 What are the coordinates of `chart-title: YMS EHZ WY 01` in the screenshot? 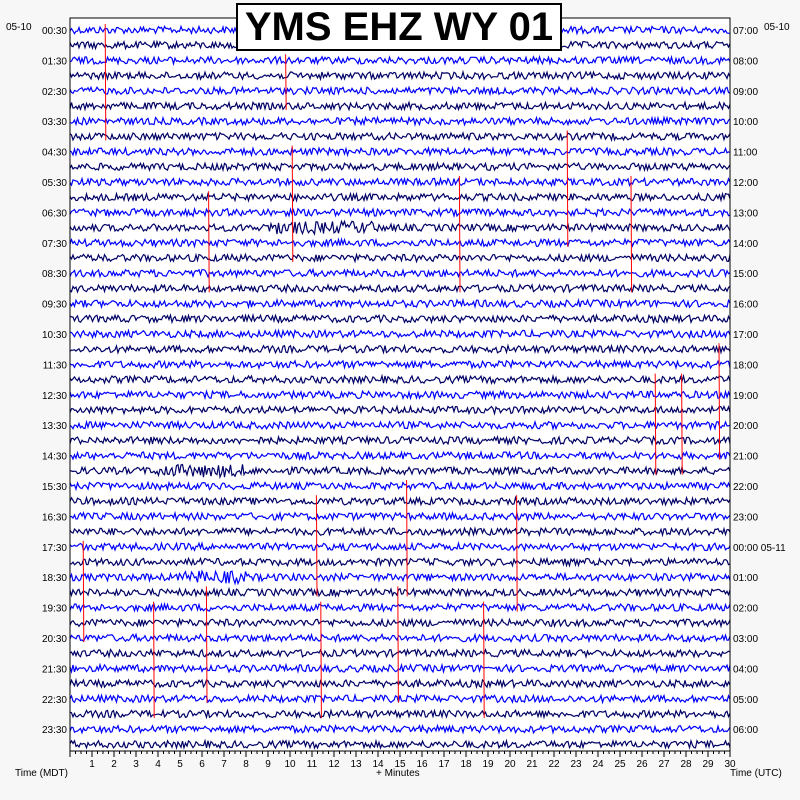 It's located at (399, 27).